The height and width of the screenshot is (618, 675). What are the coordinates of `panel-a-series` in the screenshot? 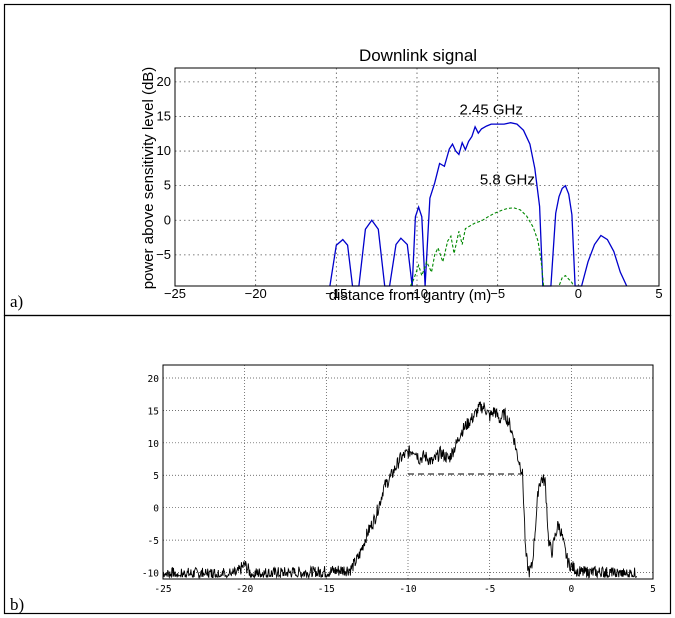 It's located at (478, 204).